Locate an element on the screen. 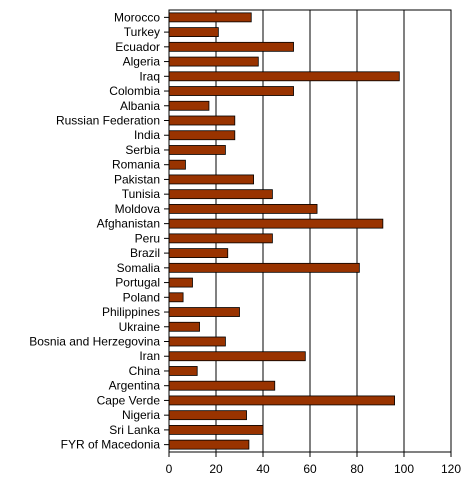 The height and width of the screenshot is (491, 471). category-label: Peru is located at coordinates (147, 238).